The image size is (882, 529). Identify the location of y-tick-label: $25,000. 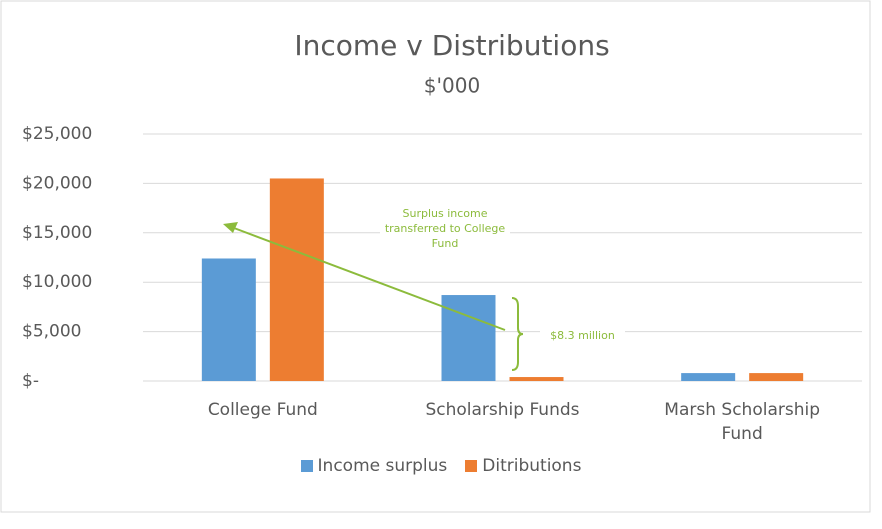
(57, 134).